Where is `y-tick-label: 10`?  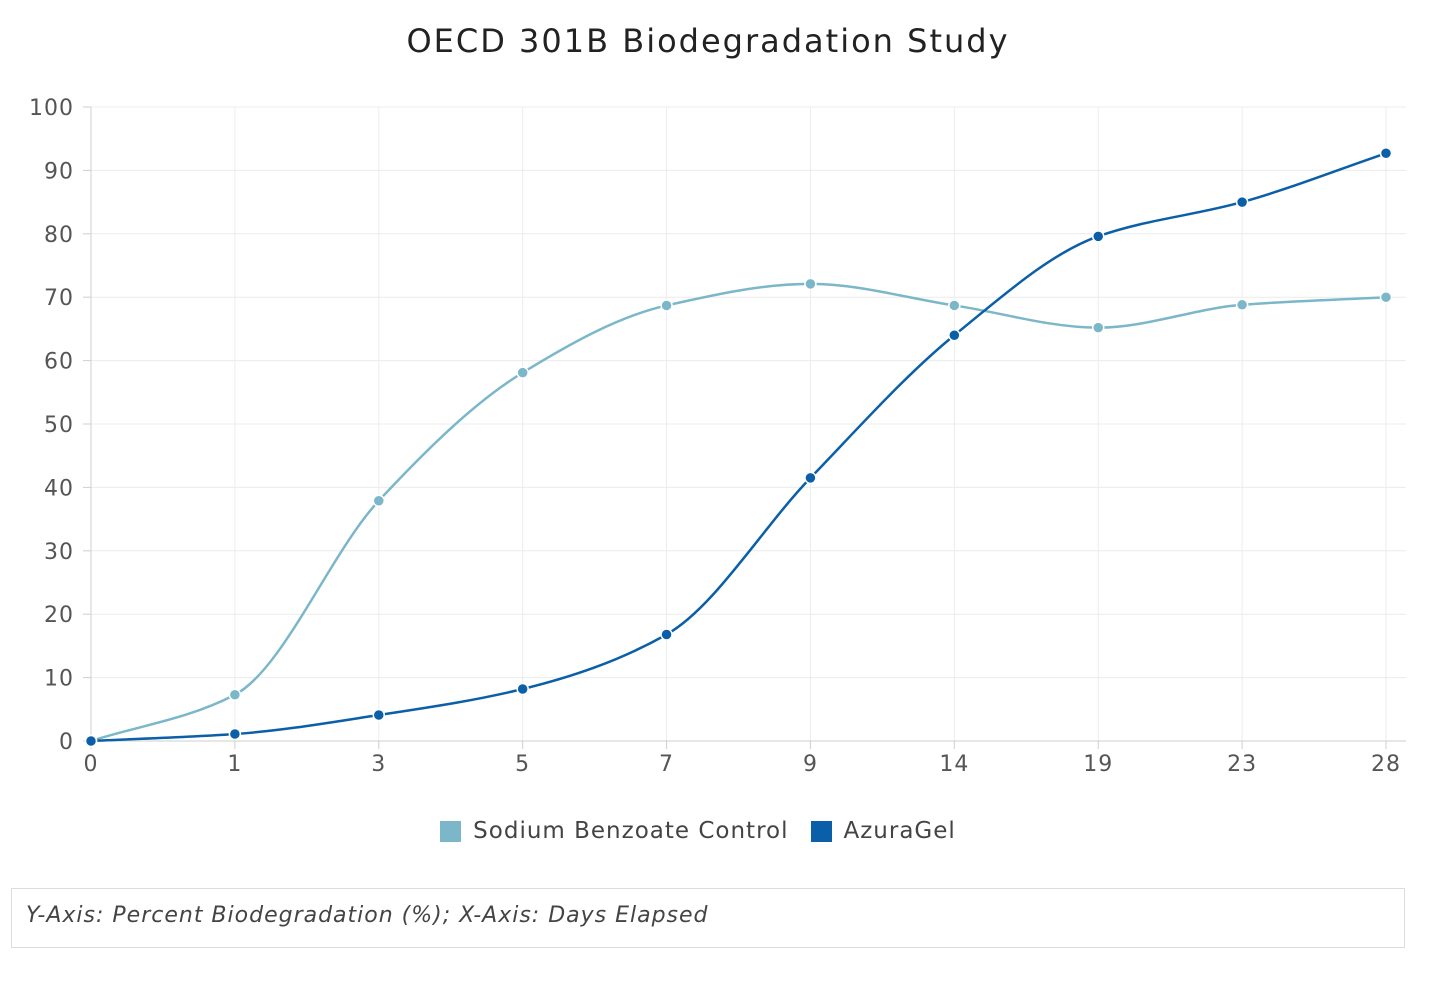
y-tick-label: 10 is located at coordinates (59, 679).